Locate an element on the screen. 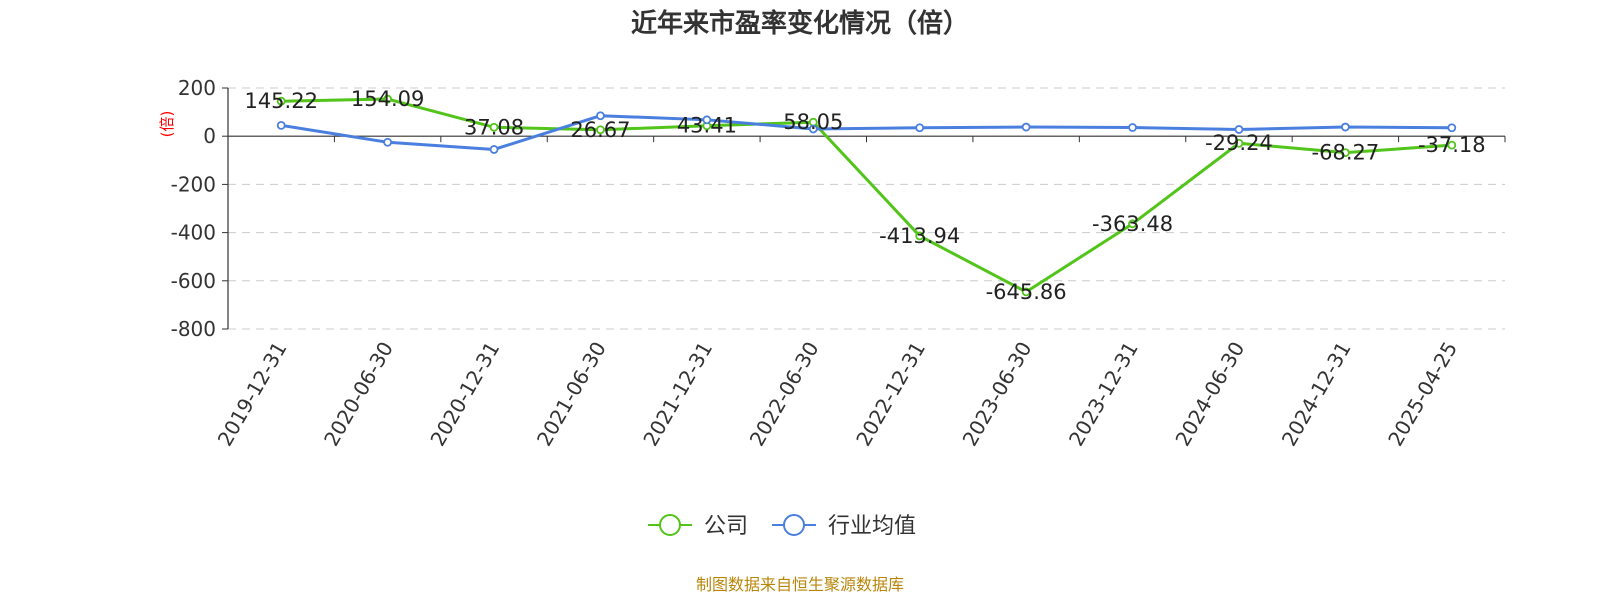 Image resolution: width=1600 pixels, height=600 pixels. x-tick-label: 2022-12-31 is located at coordinates (890, 393).